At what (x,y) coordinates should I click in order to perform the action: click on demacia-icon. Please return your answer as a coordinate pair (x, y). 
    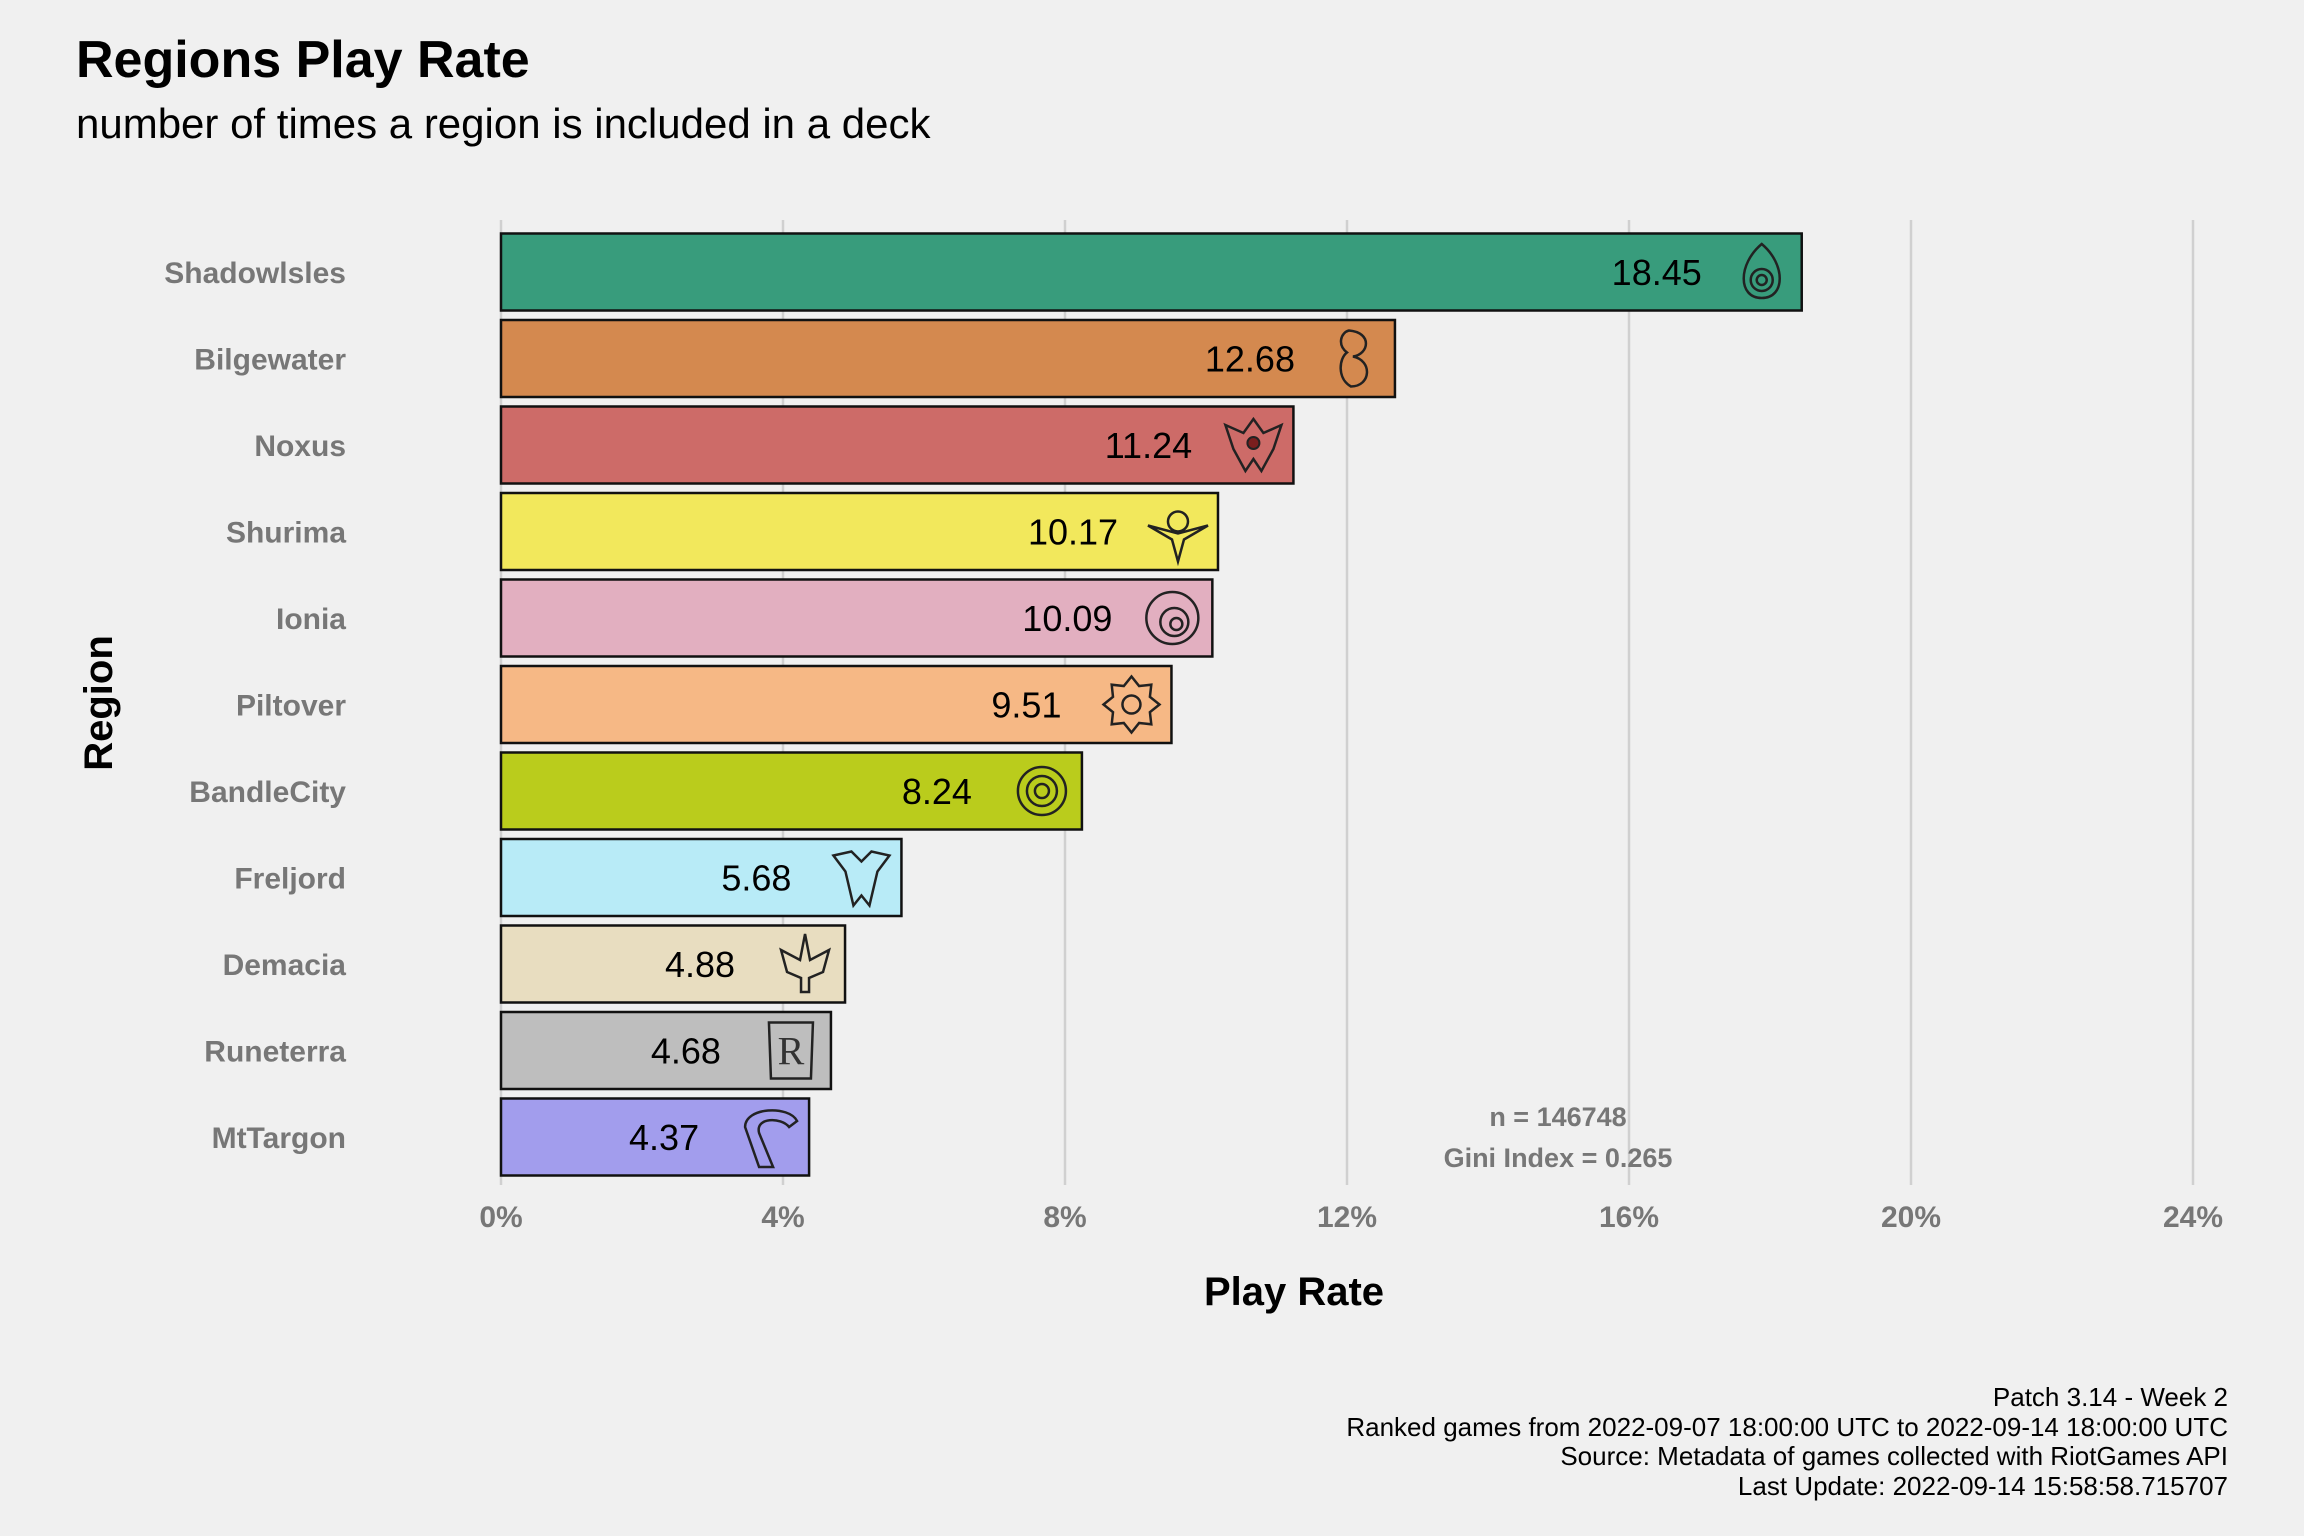
    Looking at the image, I should click on (805, 963).